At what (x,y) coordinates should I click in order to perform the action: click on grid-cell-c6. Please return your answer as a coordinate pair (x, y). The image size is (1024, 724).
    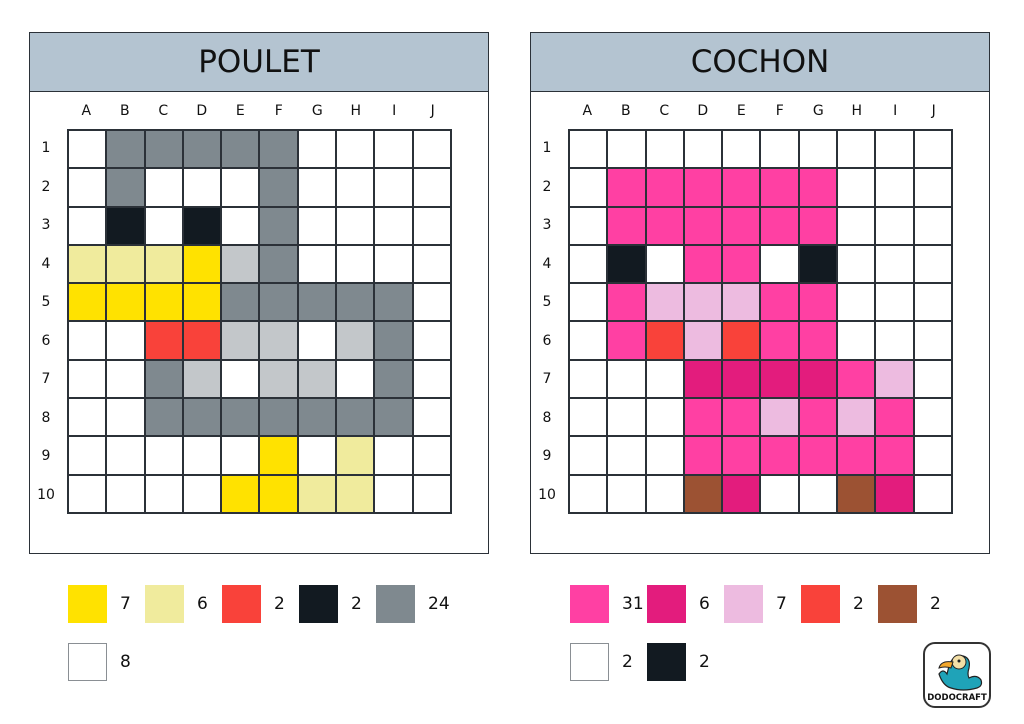
    Looking at the image, I should click on (664, 340).